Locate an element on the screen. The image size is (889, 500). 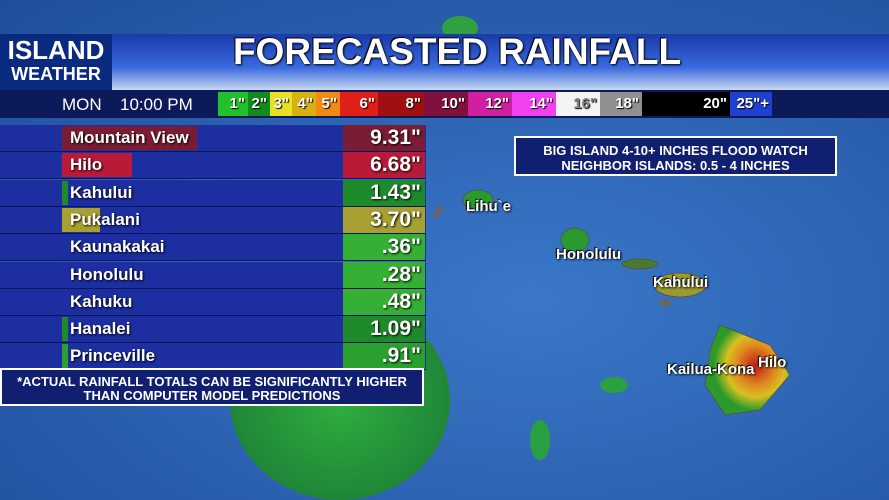
row-name: Princeville is located at coordinates (113, 356).